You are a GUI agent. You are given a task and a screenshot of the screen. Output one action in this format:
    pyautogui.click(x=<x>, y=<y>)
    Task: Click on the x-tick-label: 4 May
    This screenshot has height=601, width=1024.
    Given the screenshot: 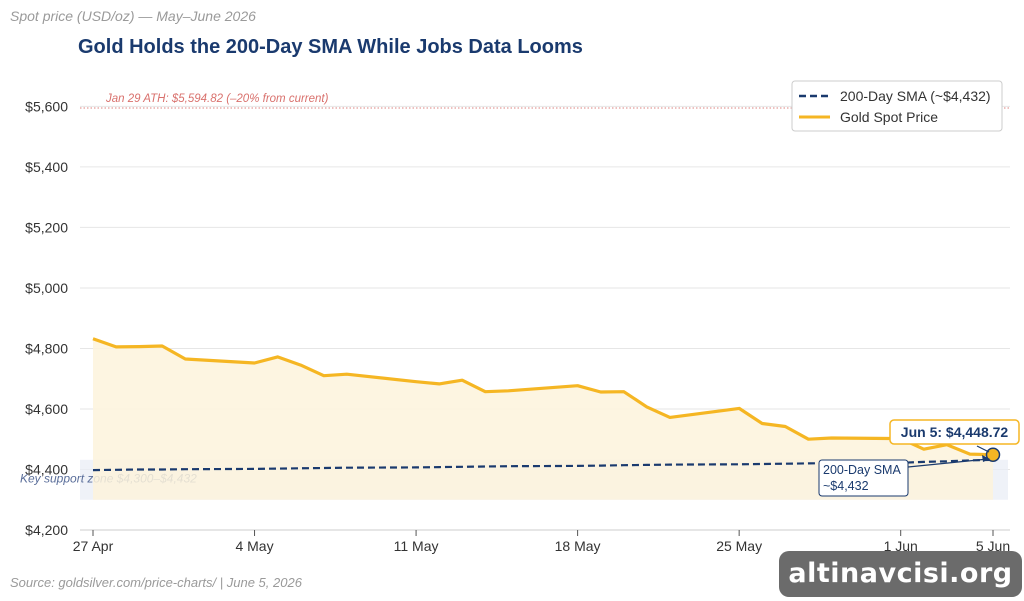 What is the action you would take?
    pyautogui.click(x=254, y=546)
    